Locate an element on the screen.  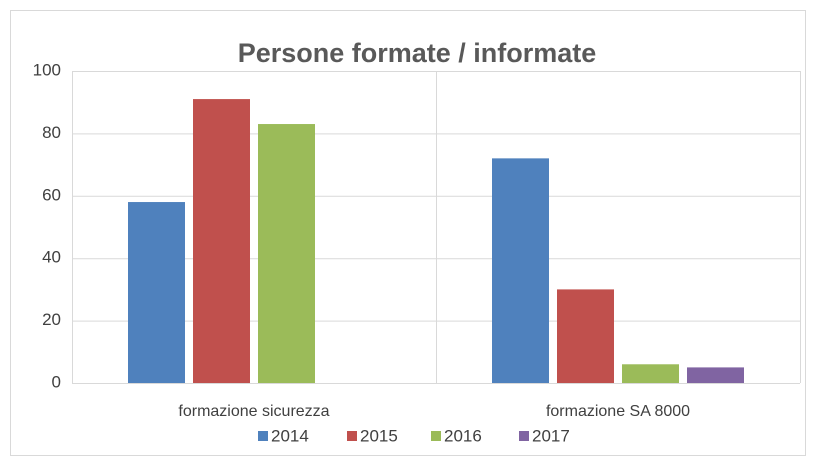
y-tick-label: 40 is located at coordinates (51, 257).